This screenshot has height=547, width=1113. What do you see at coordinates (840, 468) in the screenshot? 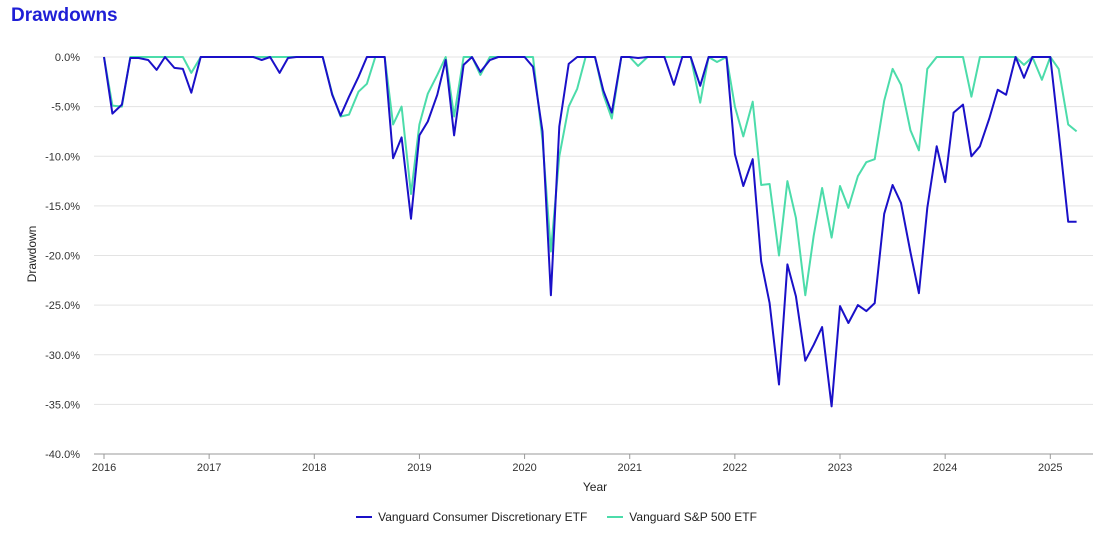
I see `x-tick-label: 2023` at bounding box center [840, 468].